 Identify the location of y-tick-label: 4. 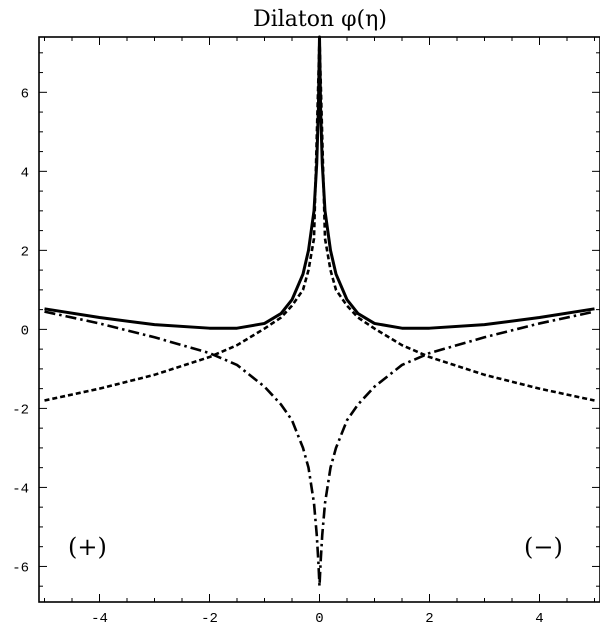
(25, 173).